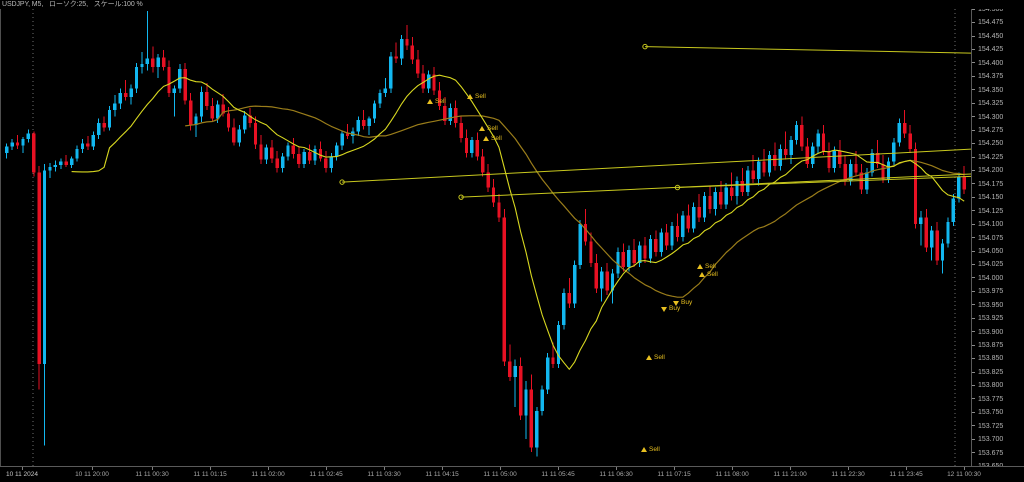 The image size is (1024, 482). Describe the element at coordinates (22, 474) in the screenshot. I see `time-tick-label: 10 11 2024` at that location.